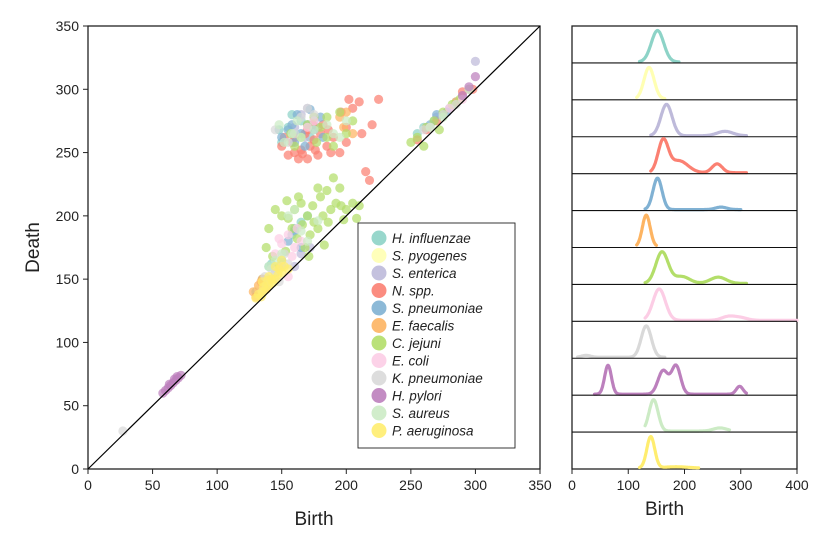 The width and height of the screenshot is (830, 548). I want to click on x-tick-label: 400, so click(797, 485).